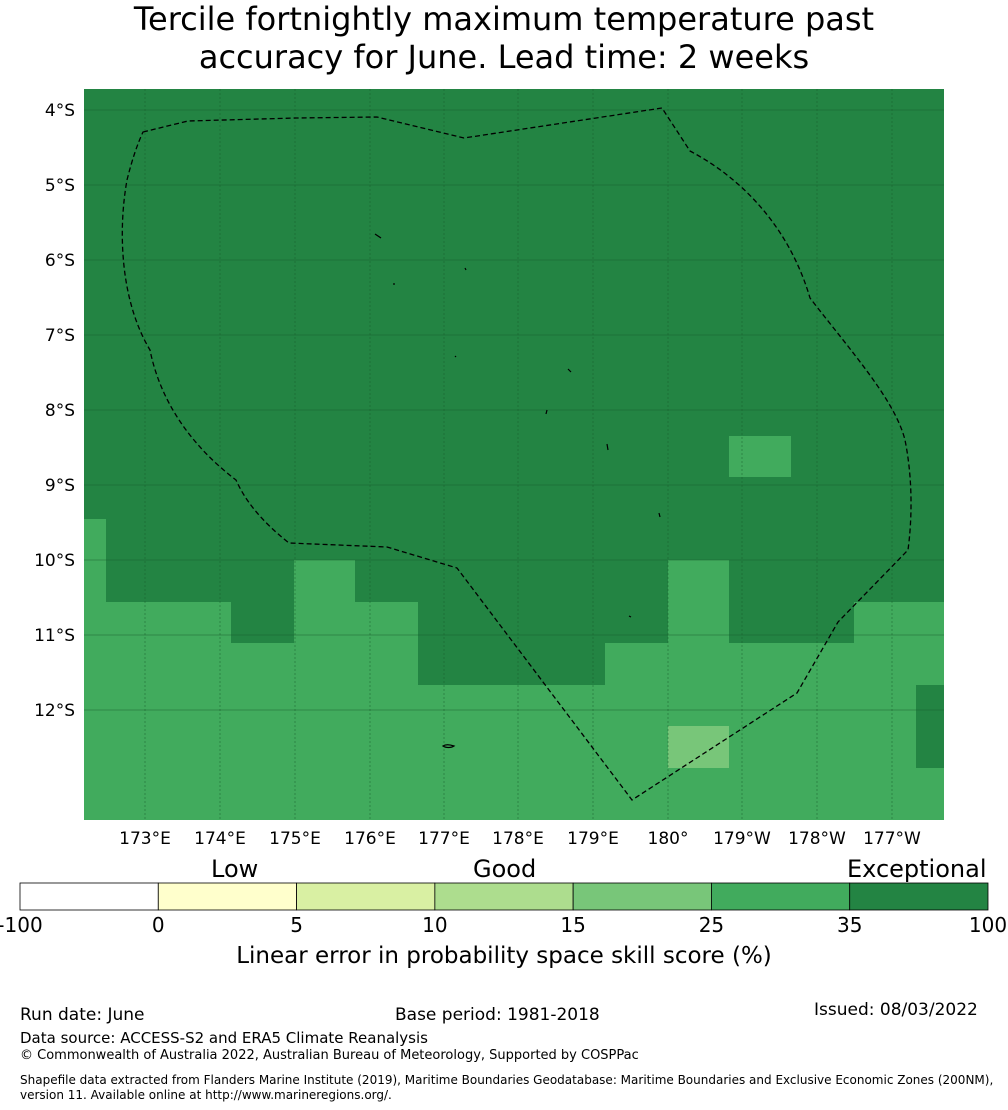 Image resolution: width=1008 pixels, height=1110 pixels. Describe the element at coordinates (295, 839) in the screenshot. I see `lon-tick-label: 175°E` at that location.